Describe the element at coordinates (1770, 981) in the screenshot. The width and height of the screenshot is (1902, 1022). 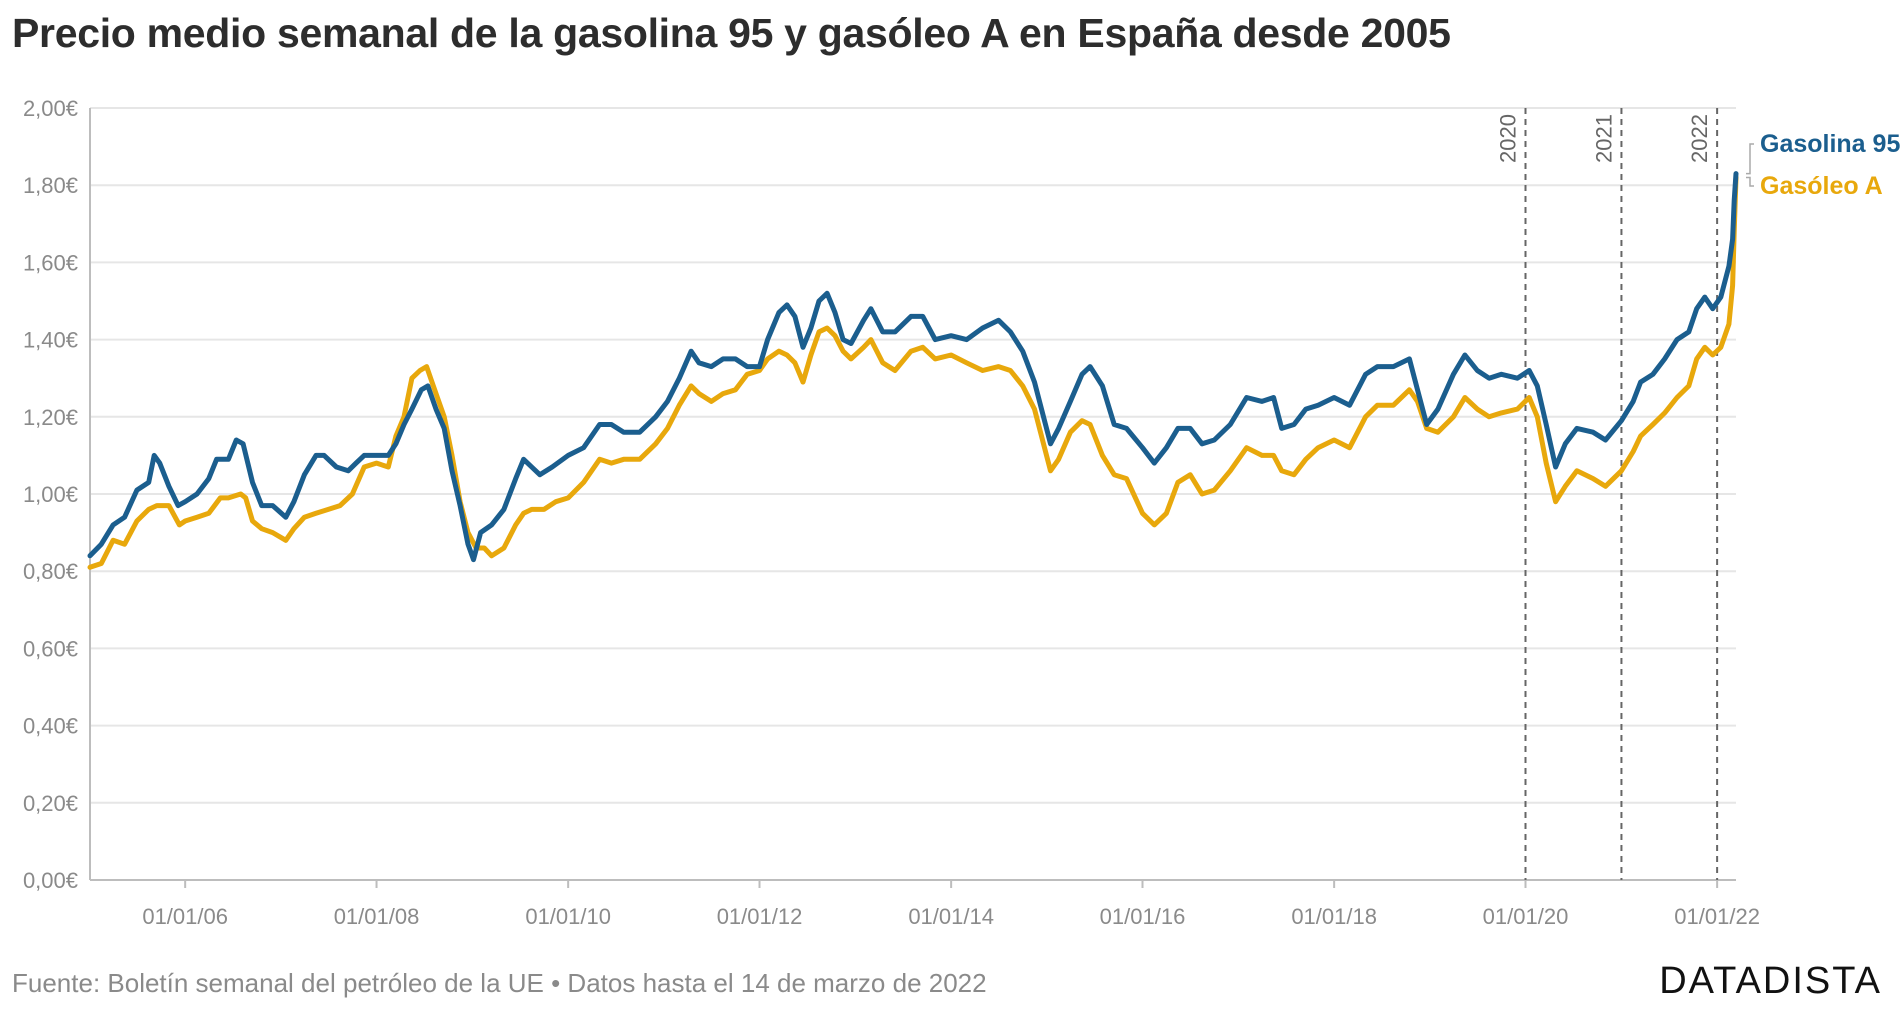
I see `brand-logo: DATADISTA` at that location.